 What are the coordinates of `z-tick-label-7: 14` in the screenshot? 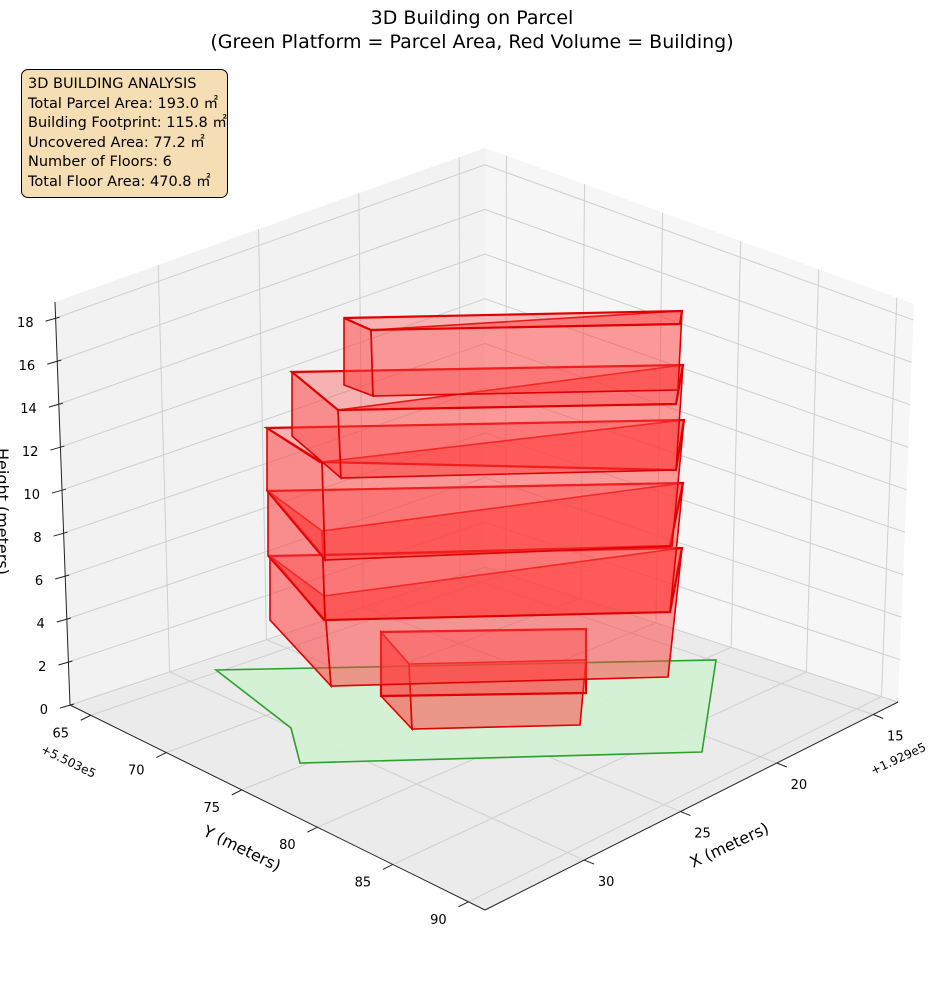 It's located at (28, 409).